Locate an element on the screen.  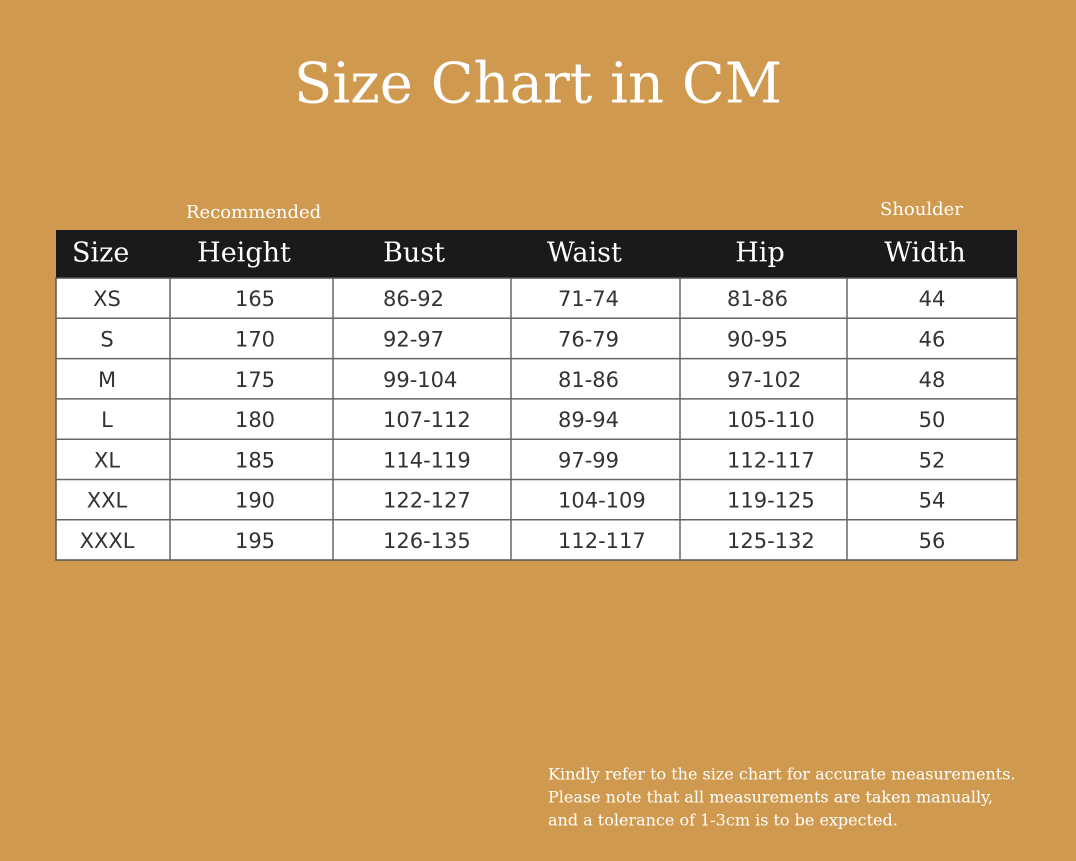
table-cell: 125-132 is located at coordinates (771, 541).